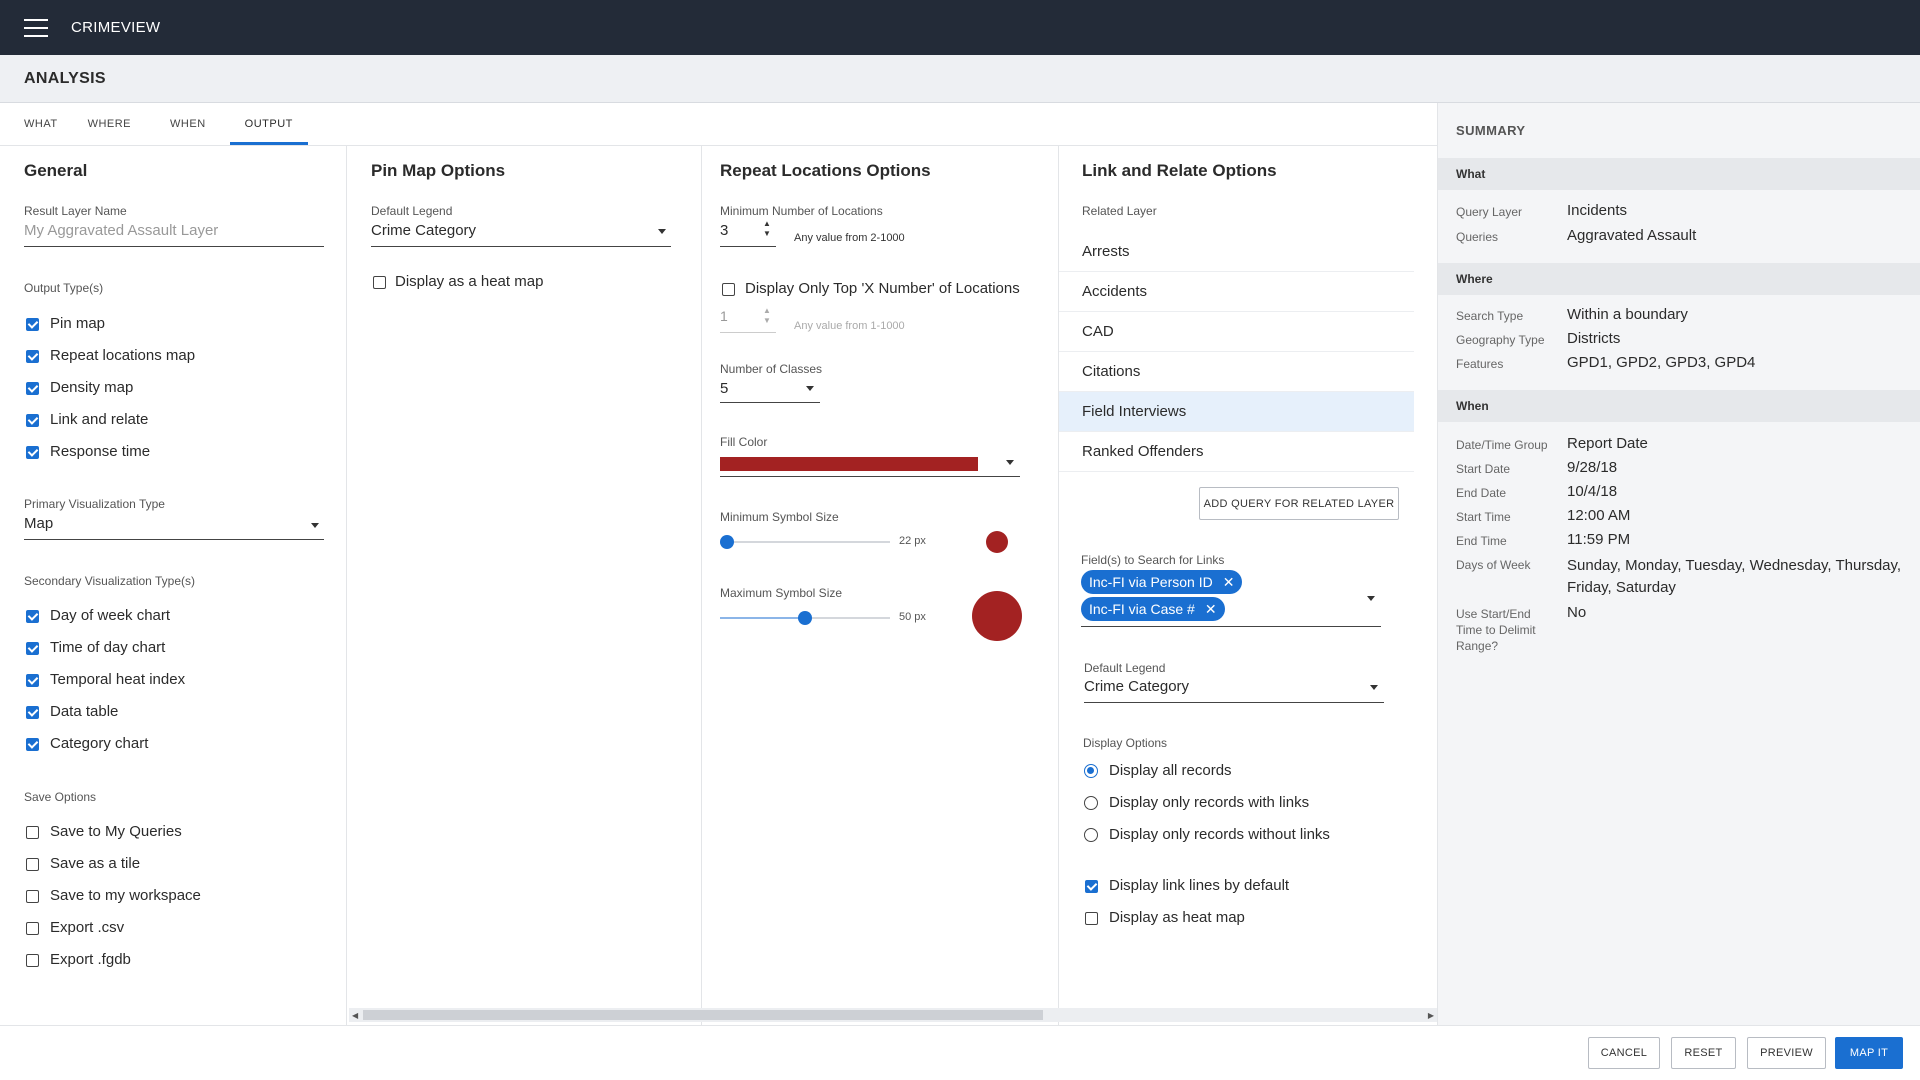 This screenshot has height=1080, width=1920. What do you see at coordinates (78, 323) in the screenshot?
I see `pin-map-label: Pin map` at bounding box center [78, 323].